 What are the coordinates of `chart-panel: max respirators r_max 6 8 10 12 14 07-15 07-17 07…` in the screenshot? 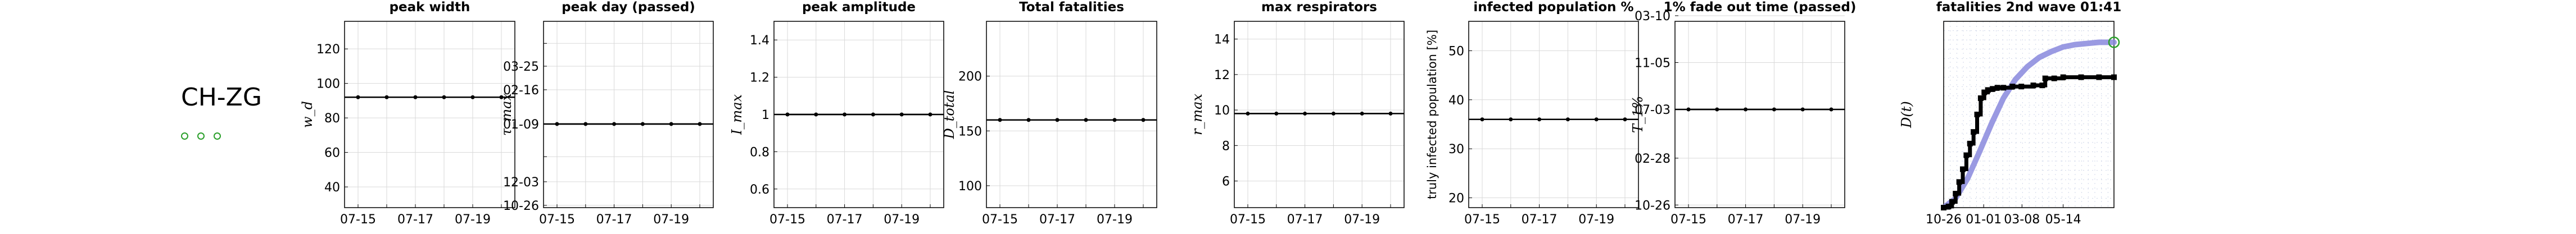 It's located at (1297, 113).